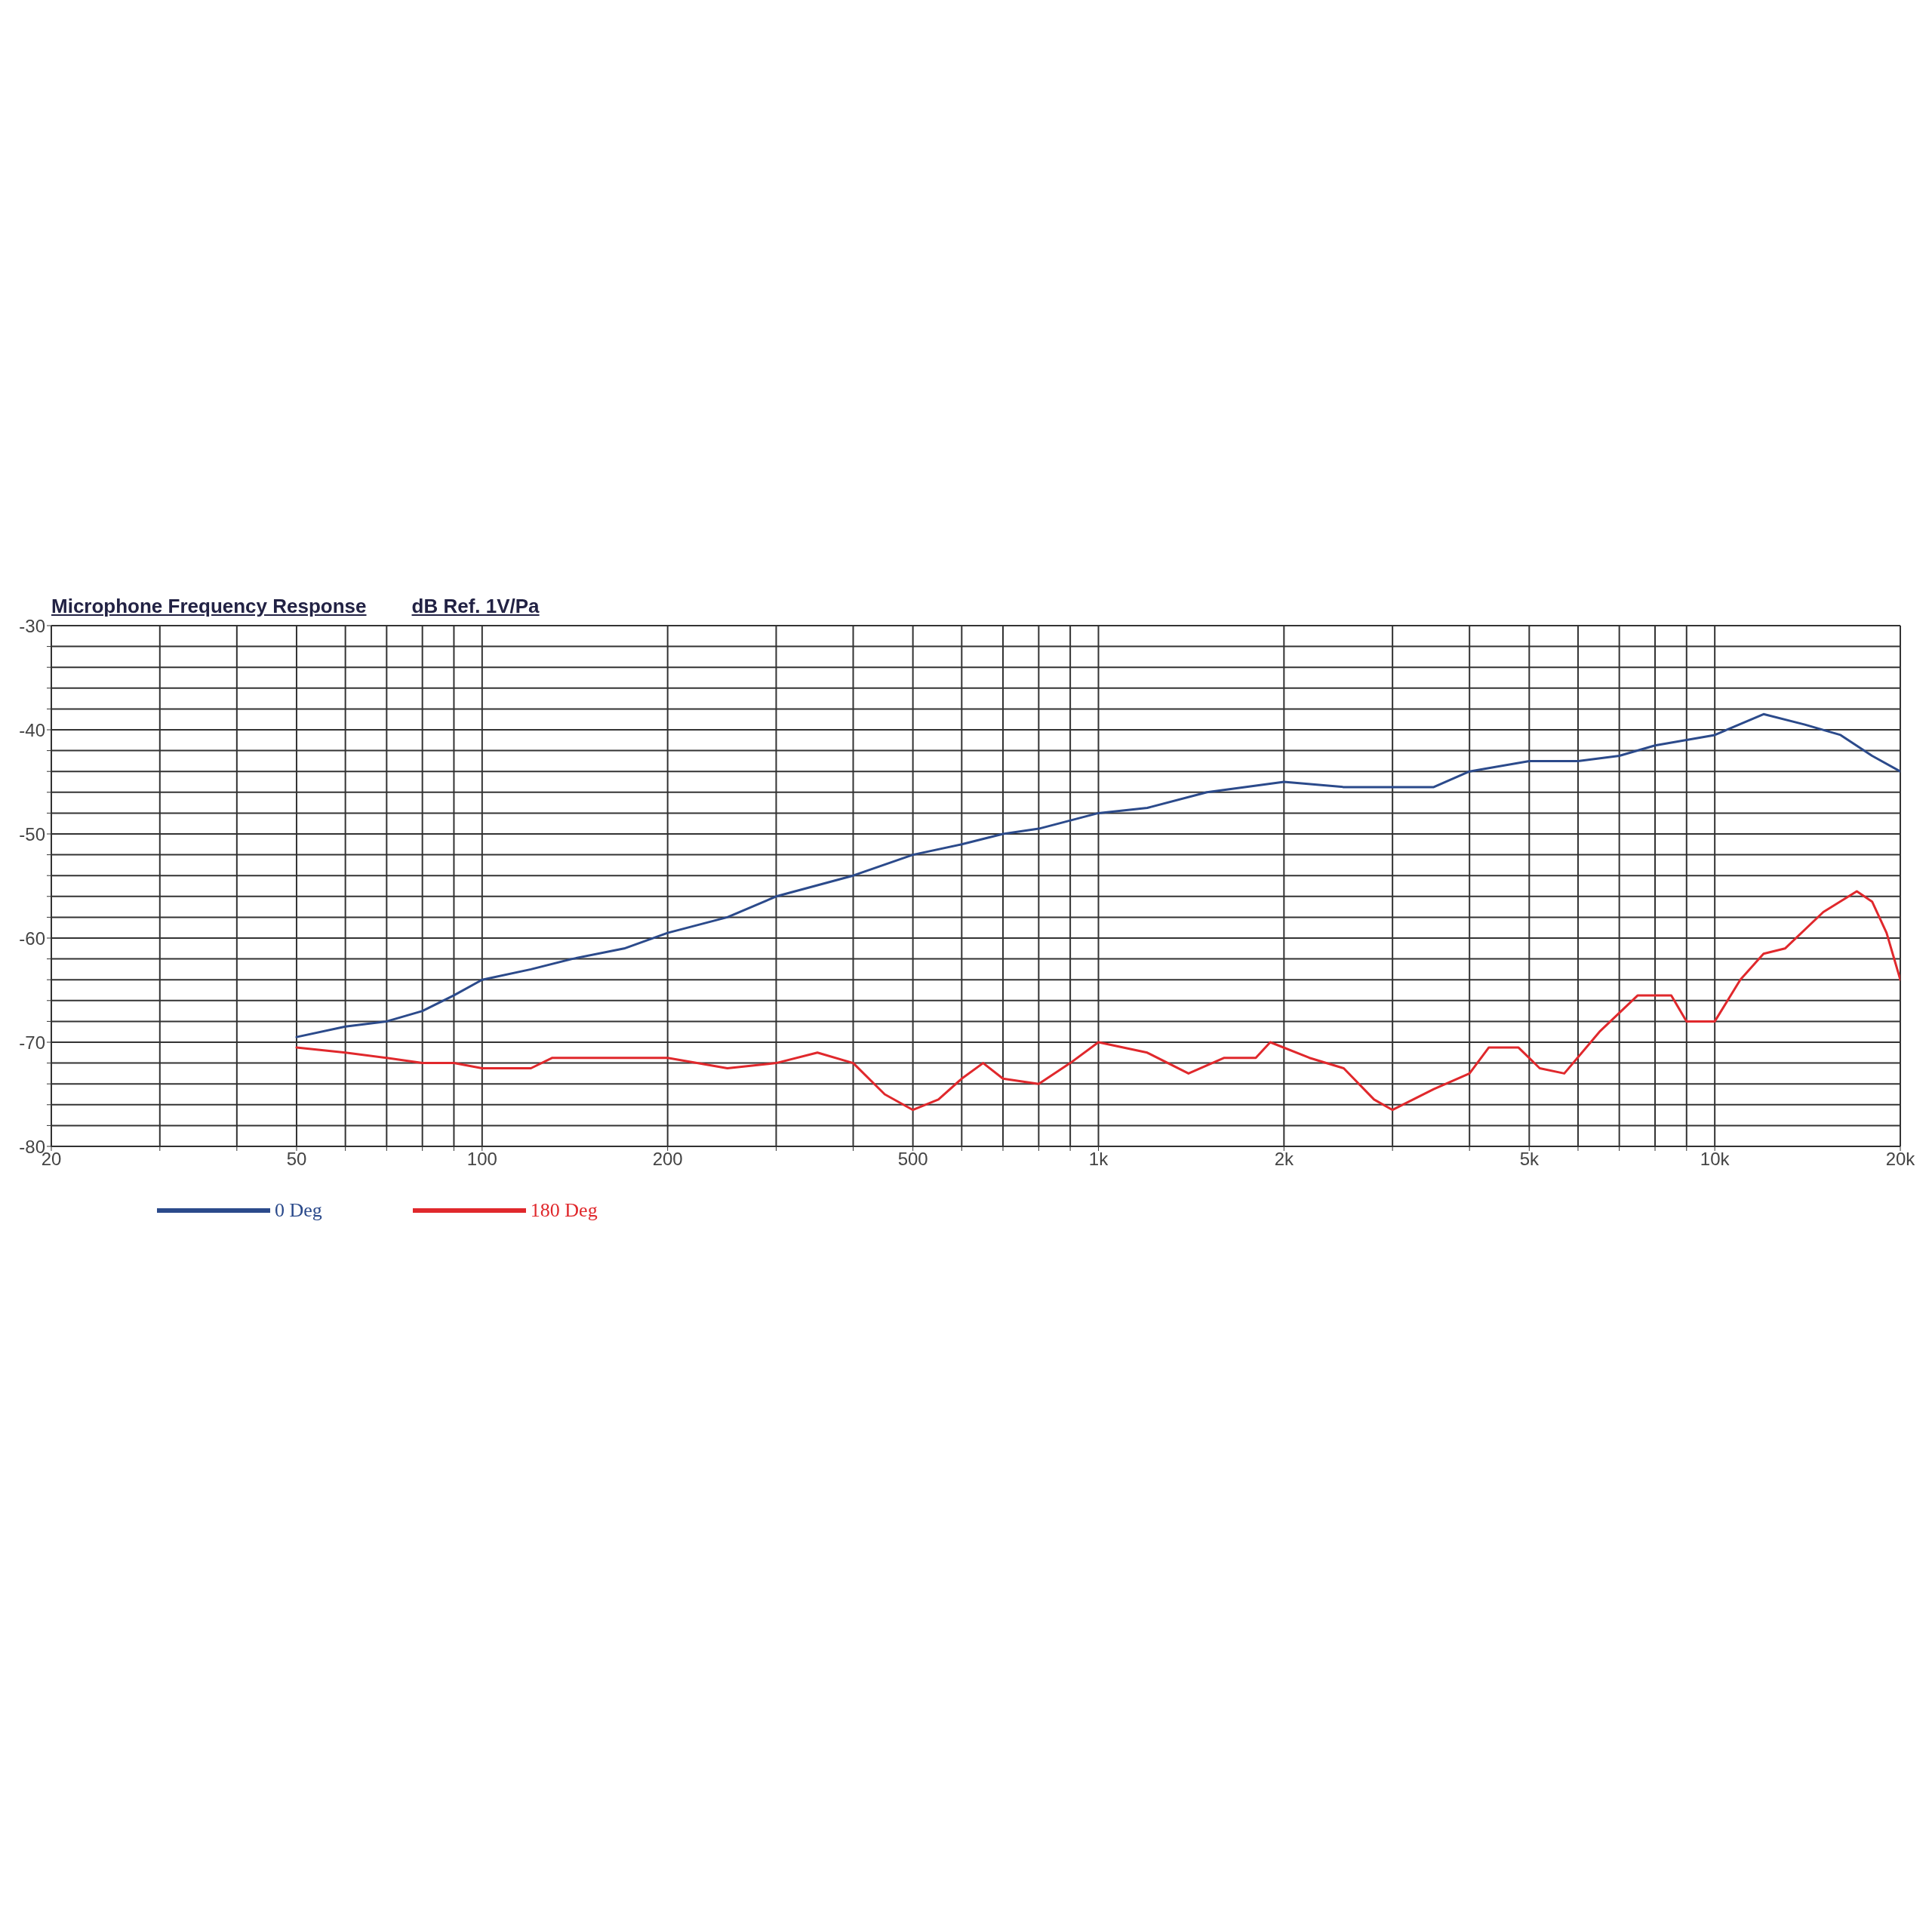 The height and width of the screenshot is (1932, 1932). I want to click on x-tick-label: 20k, so click(1900, 1159).